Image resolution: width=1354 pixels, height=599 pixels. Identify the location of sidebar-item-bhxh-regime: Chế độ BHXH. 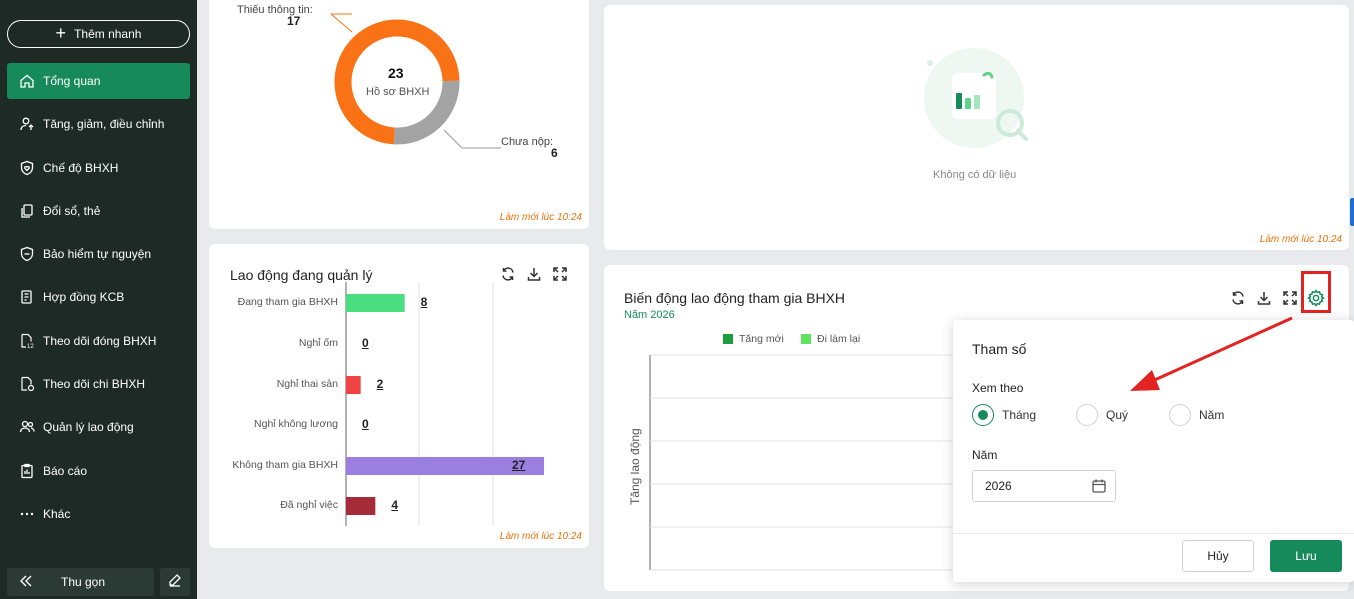
(98, 168).